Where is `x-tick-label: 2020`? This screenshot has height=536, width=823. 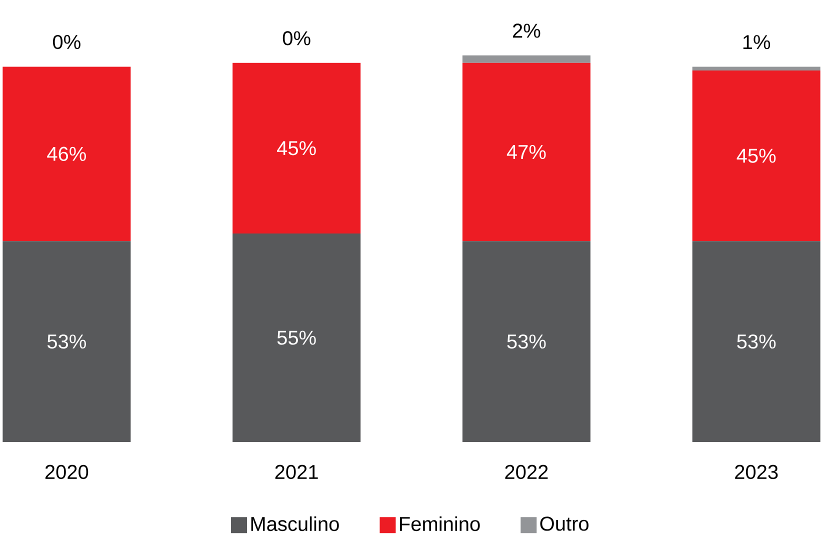
x-tick-label: 2020 is located at coordinates (66, 472).